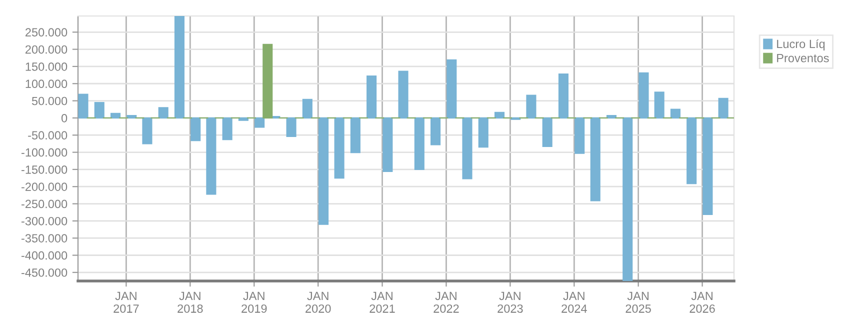 The height and width of the screenshot is (313, 851). What do you see at coordinates (702, 302) in the screenshot?
I see `x-tick-label: JAN 2026` at bounding box center [702, 302].